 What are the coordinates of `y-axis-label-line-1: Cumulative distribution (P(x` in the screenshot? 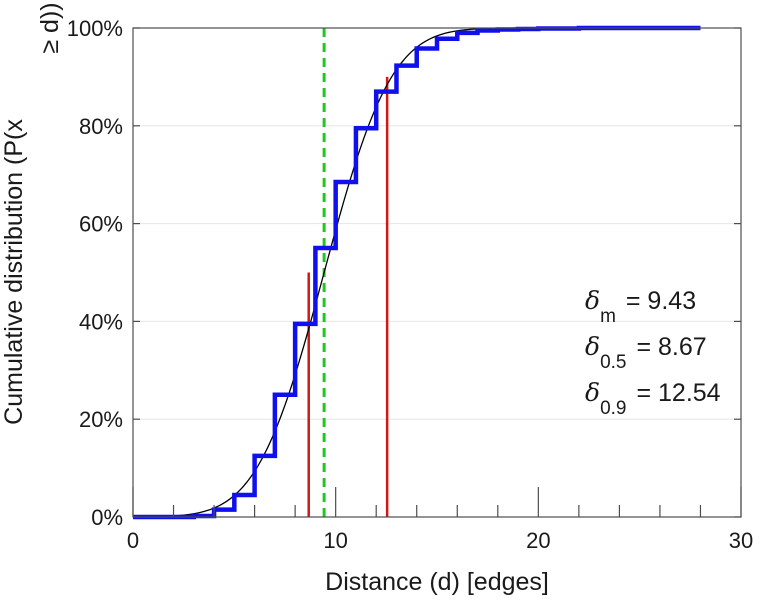 It's located at (14, 272).